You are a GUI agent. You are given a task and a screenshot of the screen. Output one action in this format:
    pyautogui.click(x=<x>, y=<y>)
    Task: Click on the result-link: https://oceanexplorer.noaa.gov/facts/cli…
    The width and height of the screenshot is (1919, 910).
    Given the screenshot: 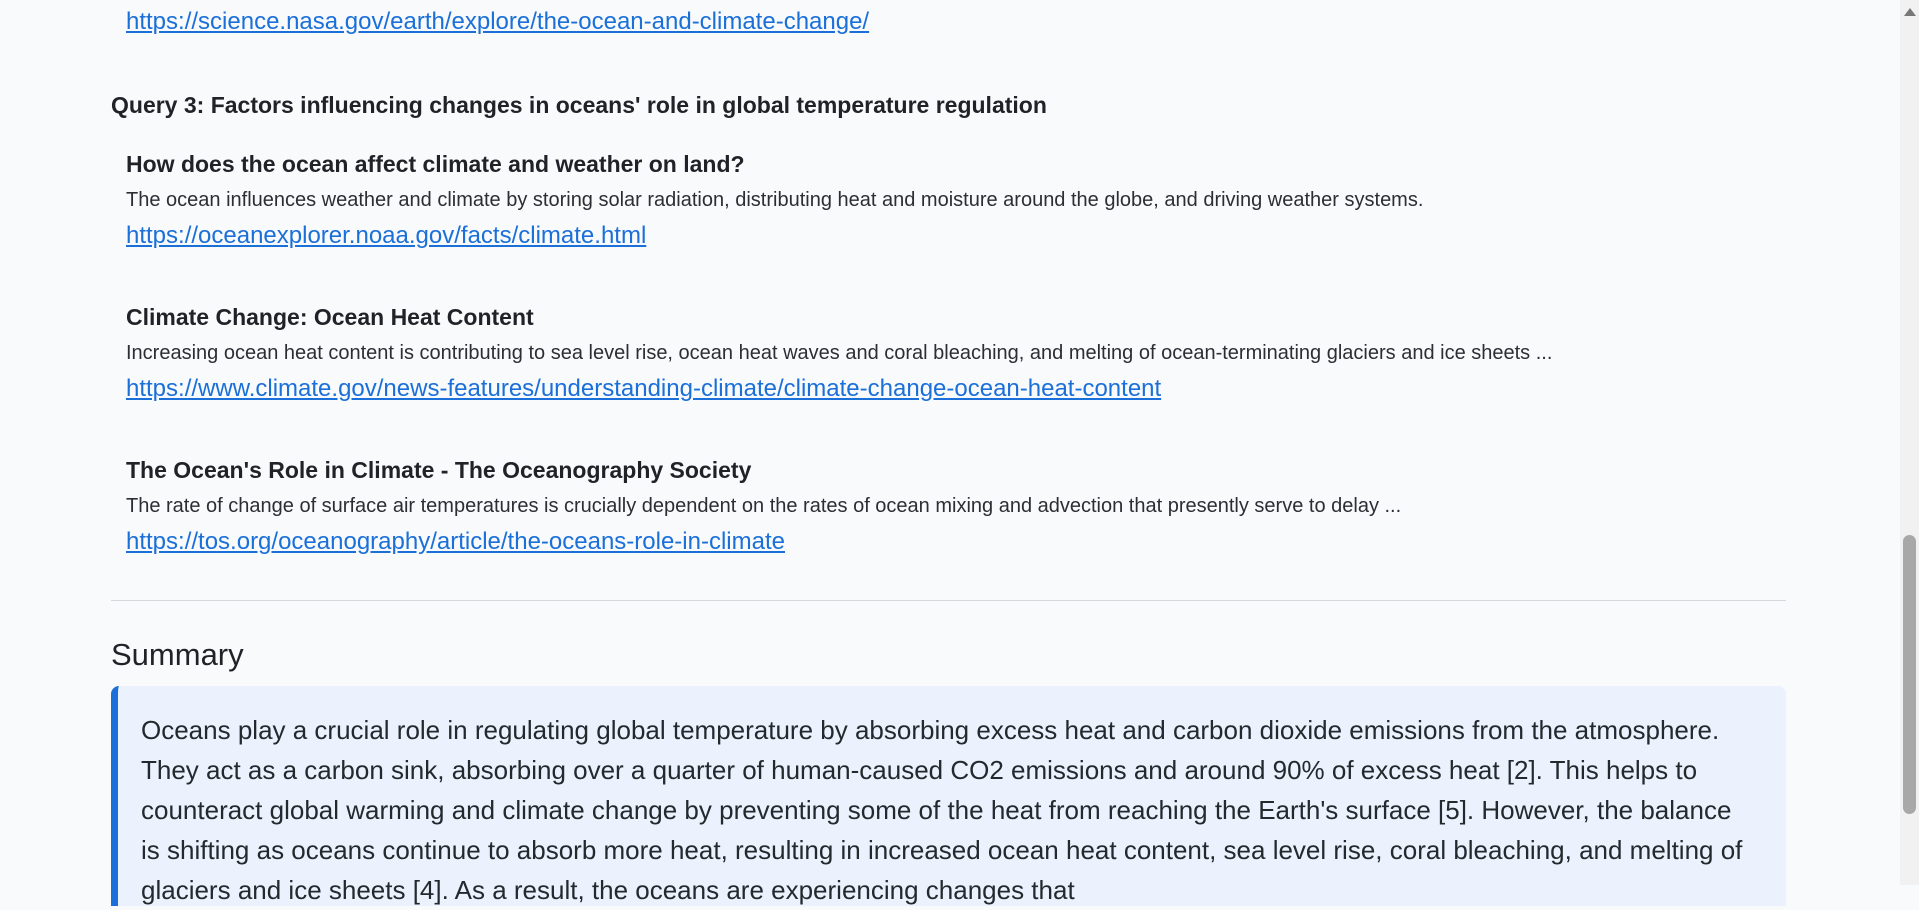 What is the action you would take?
    pyautogui.click(x=386, y=235)
    